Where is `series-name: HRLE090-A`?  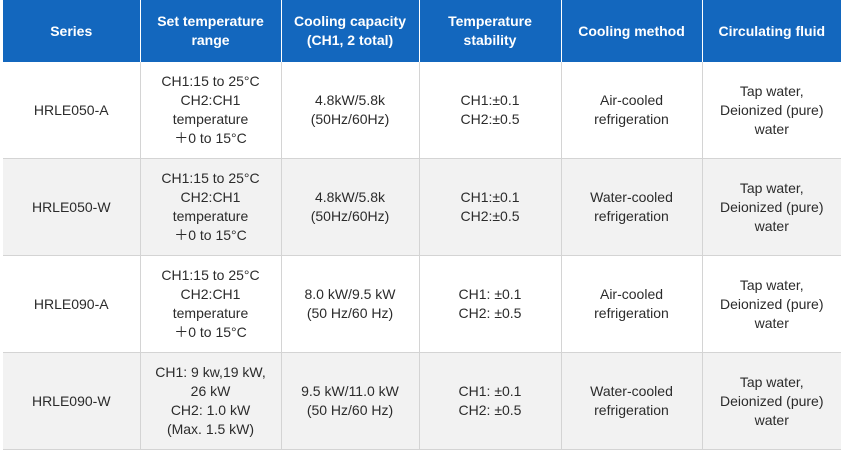 series-name: HRLE090-A is located at coordinates (71, 303).